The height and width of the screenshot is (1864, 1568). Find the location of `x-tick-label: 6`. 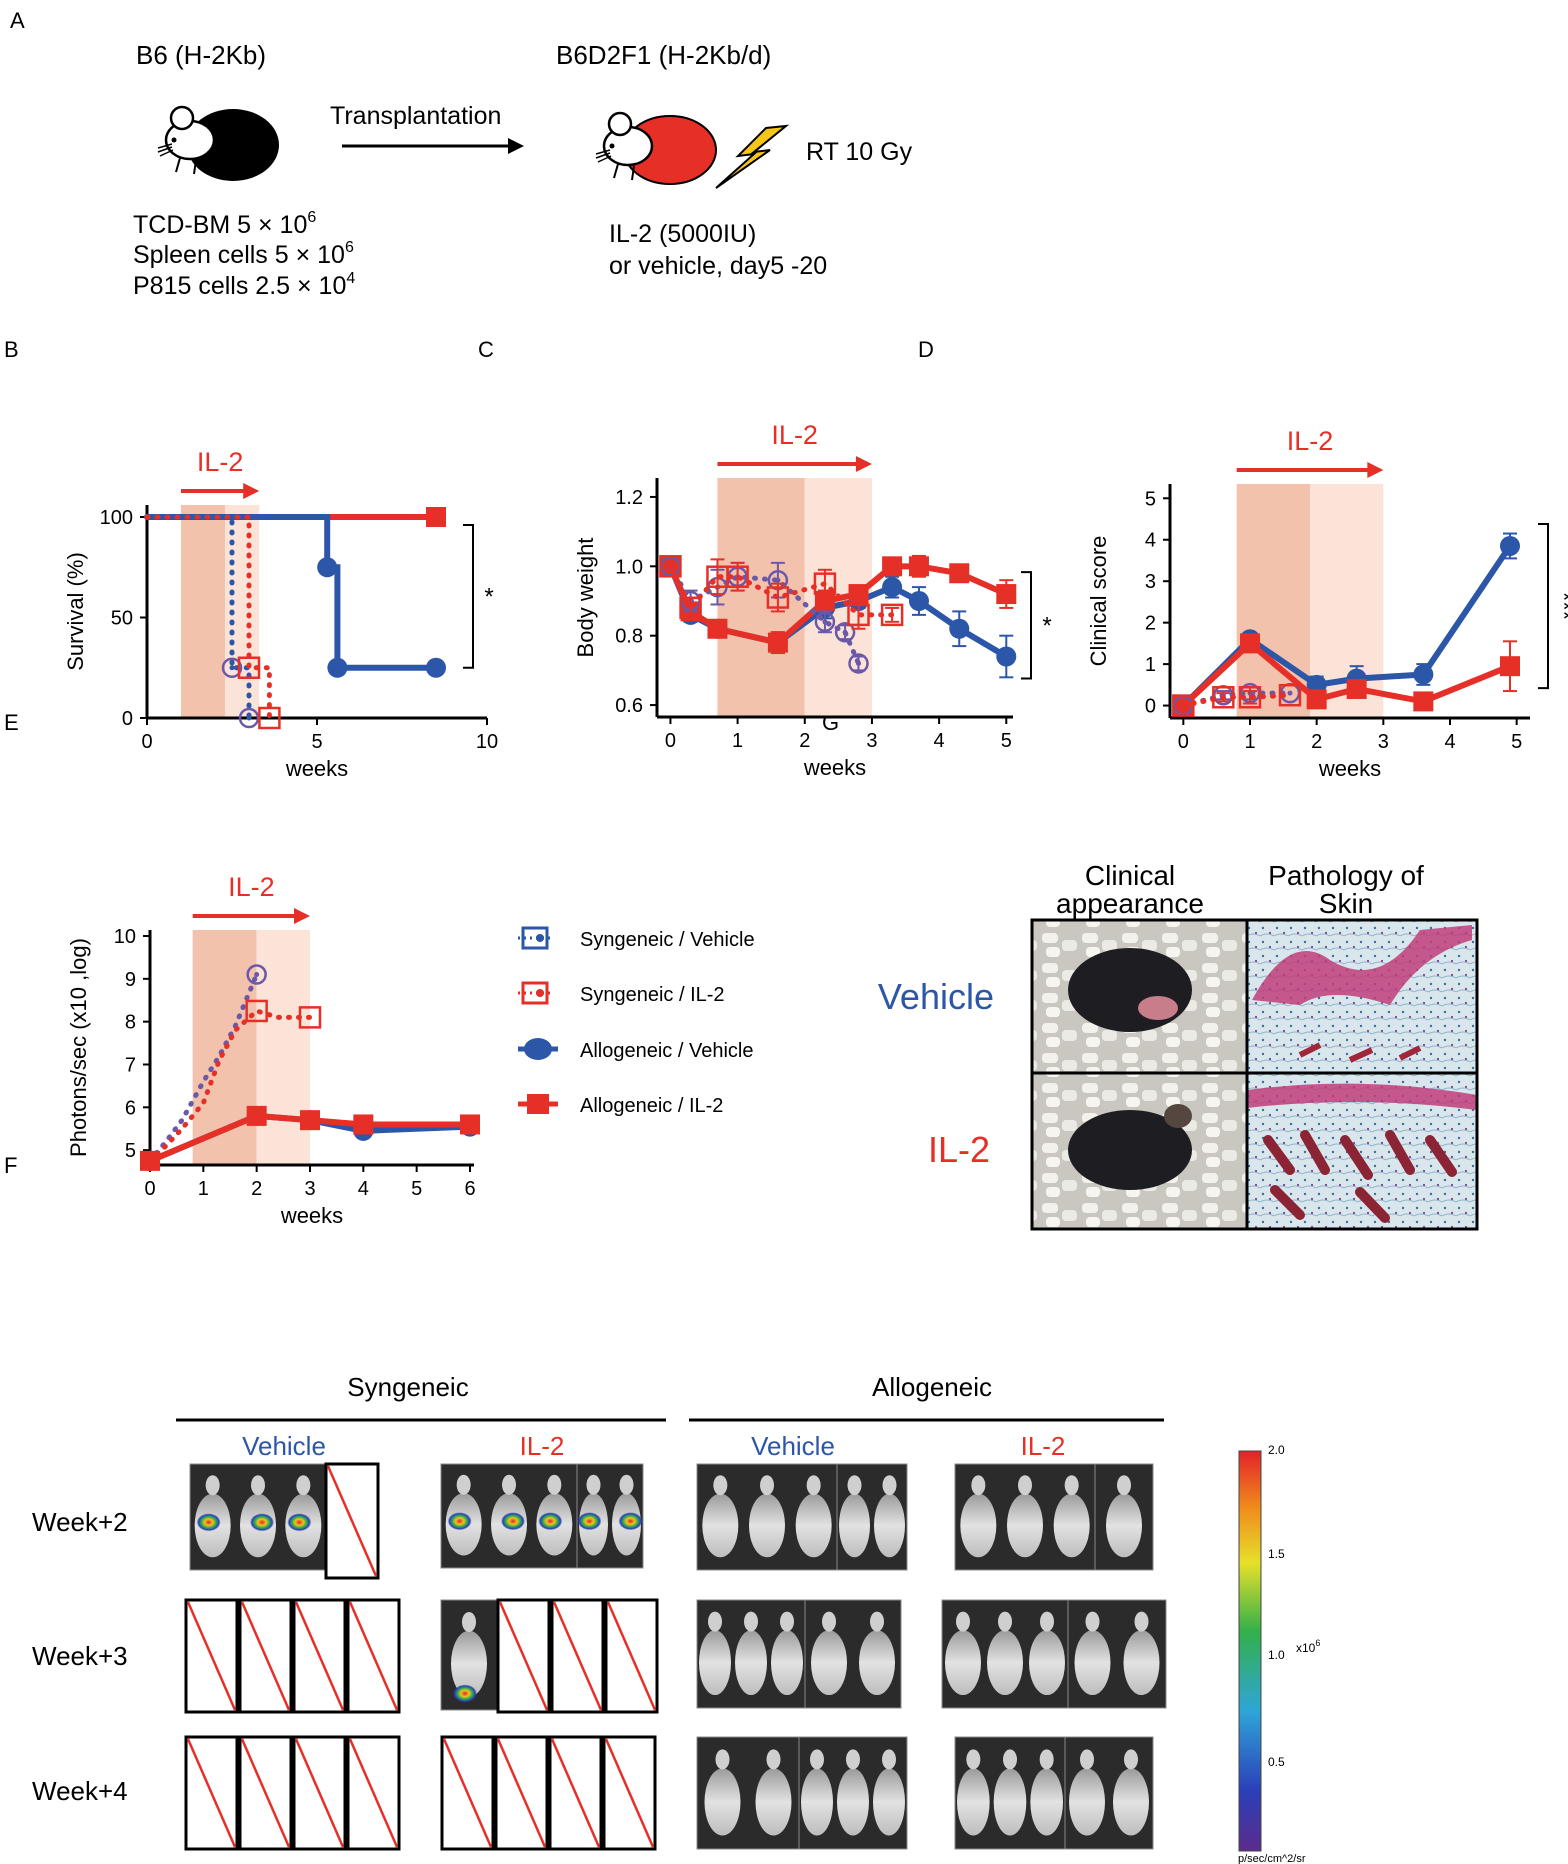

x-tick-label: 6 is located at coordinates (469, 1189).